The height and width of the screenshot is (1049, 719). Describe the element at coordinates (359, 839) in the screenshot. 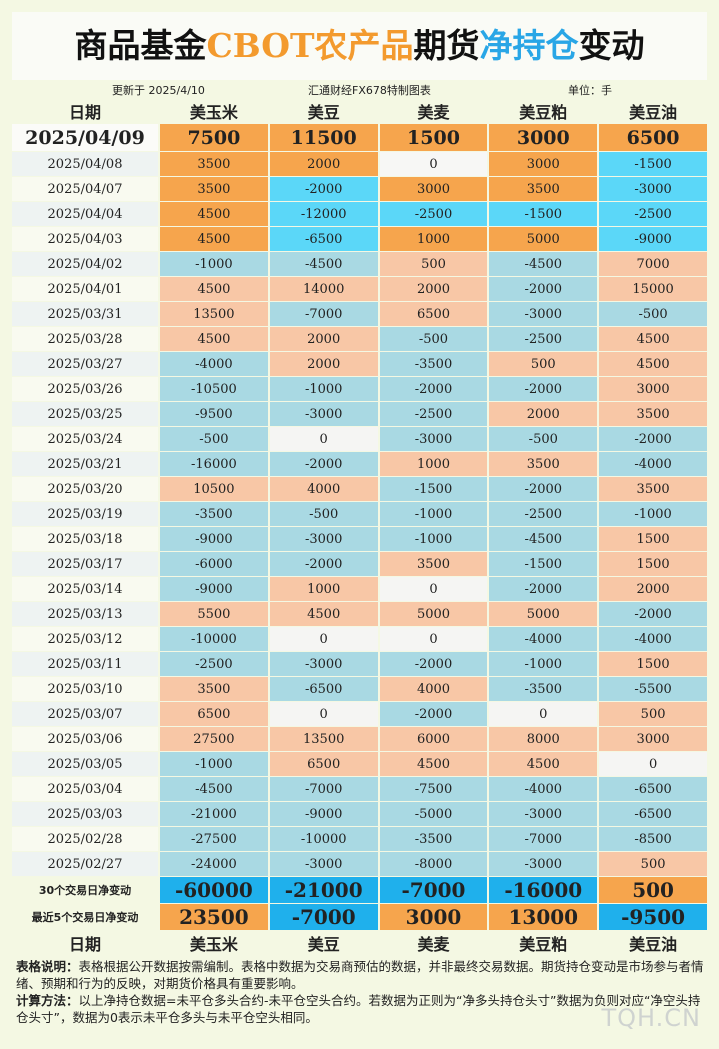

I see `data-row: 2025/02/28 -27500 -10000 -3500 -7000 -8500` at that location.